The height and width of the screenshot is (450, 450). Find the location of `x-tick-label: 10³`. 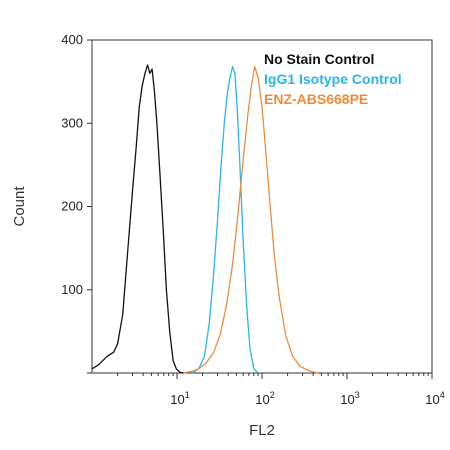

x-tick-label: 10³ is located at coordinates (349, 398).